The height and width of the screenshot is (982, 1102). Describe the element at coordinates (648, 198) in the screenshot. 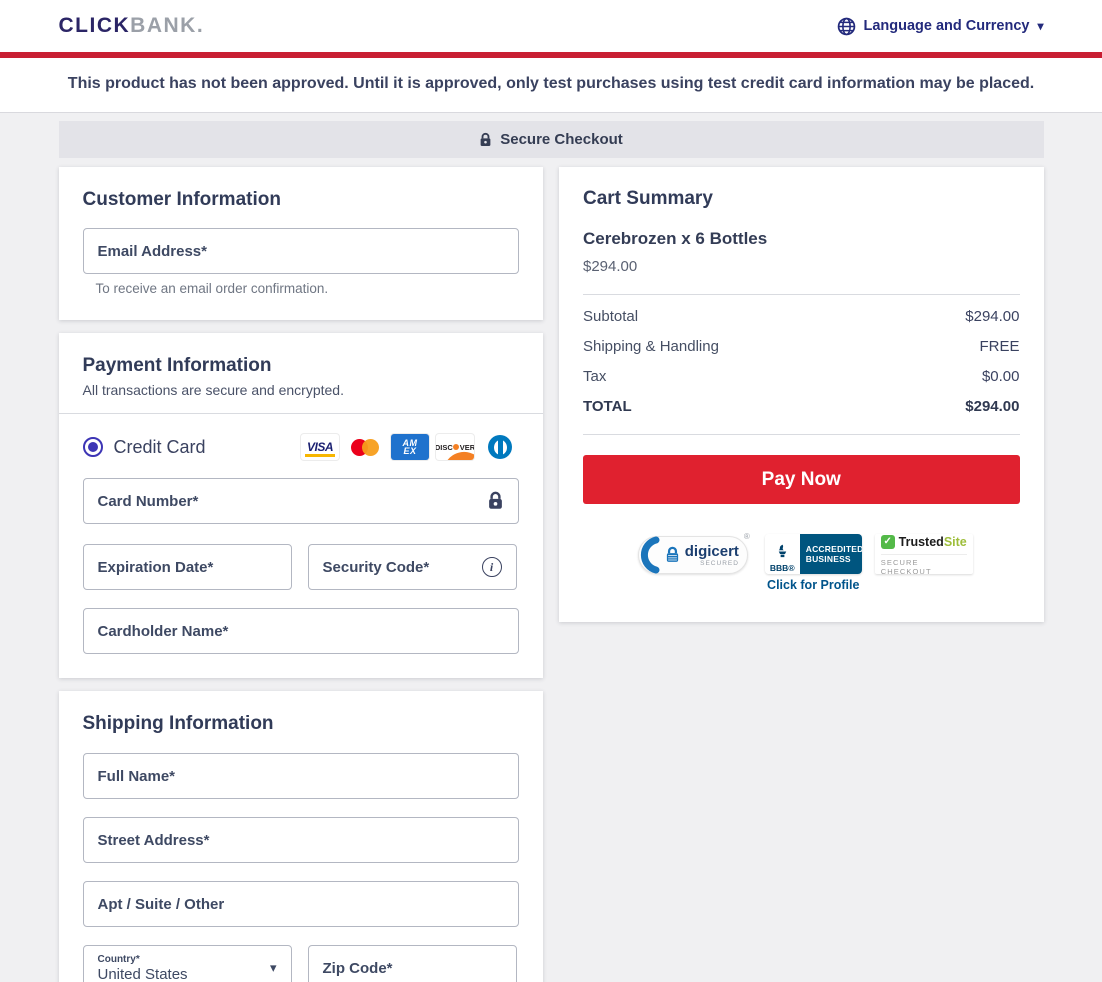

I see `cart-summary-title: Cart Summary` at that location.